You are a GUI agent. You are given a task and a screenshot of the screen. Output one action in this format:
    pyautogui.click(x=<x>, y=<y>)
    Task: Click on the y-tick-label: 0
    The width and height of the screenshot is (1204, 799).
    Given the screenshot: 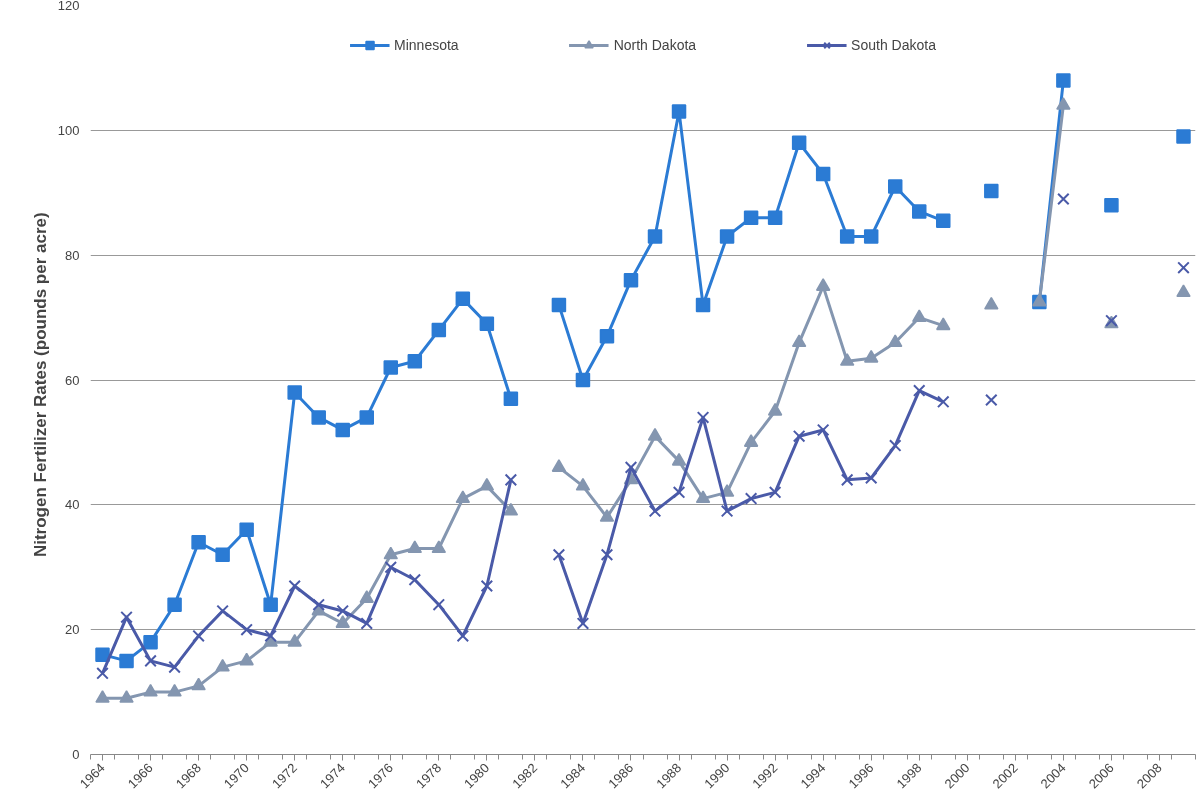 What is the action you would take?
    pyautogui.click(x=76, y=754)
    